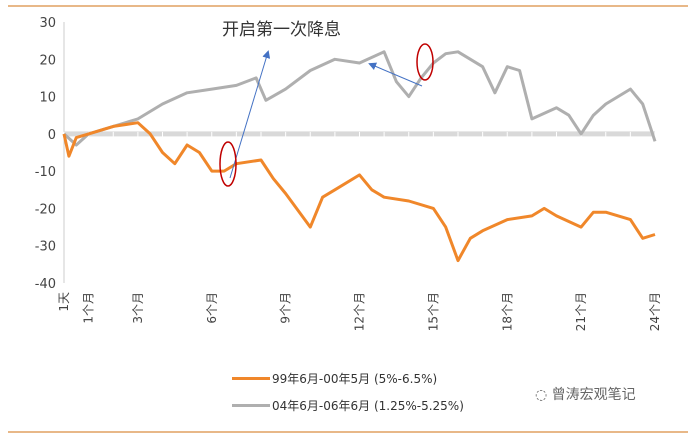 The width and height of the screenshot is (696, 437). I want to click on wechat-icon: ◌, so click(543, 395).